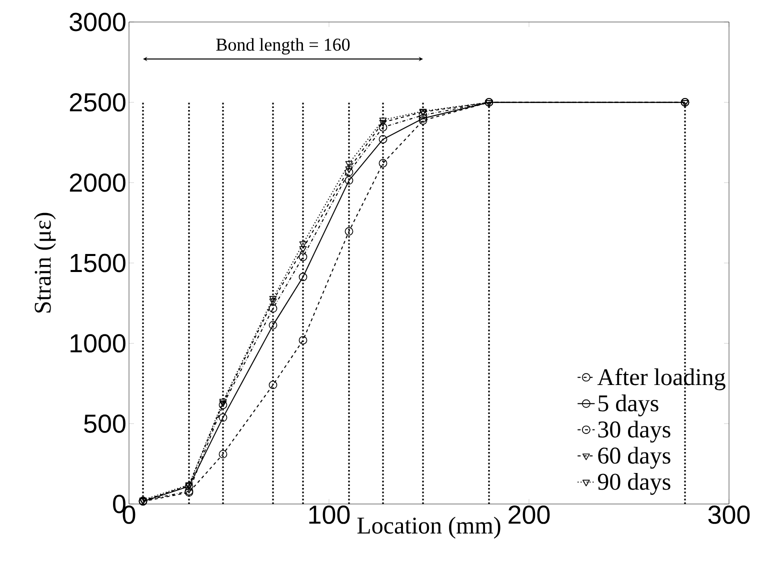 The image size is (757, 578). I want to click on x-tick-label: 300, so click(729, 515).